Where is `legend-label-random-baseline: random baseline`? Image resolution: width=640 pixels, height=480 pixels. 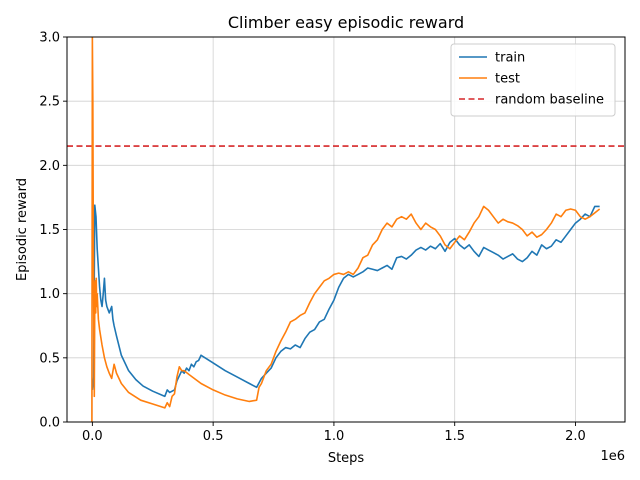 legend-label-random-baseline: random baseline is located at coordinates (549, 100).